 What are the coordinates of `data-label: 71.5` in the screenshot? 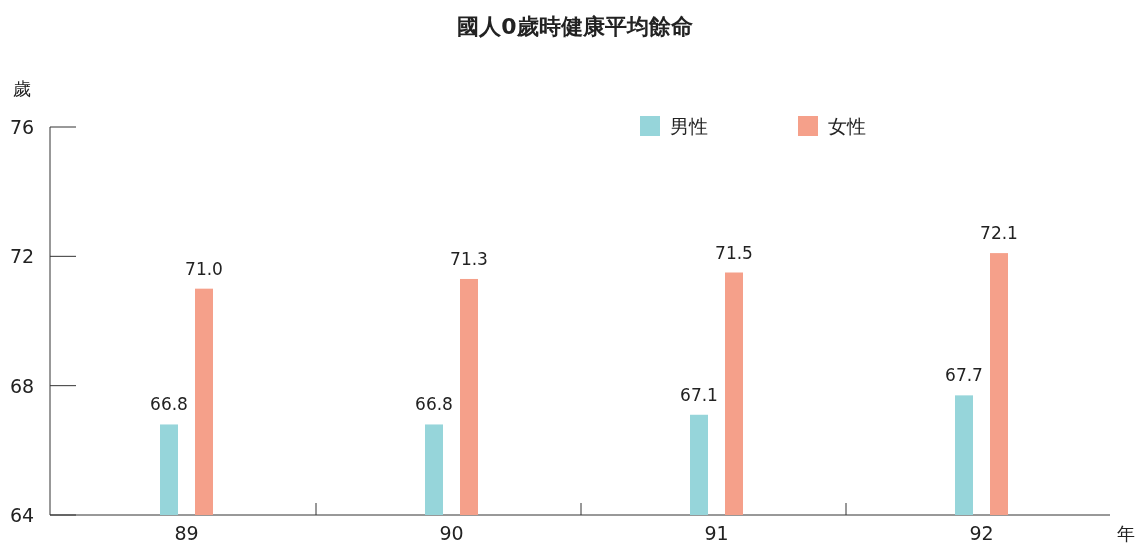 It's located at (734, 252).